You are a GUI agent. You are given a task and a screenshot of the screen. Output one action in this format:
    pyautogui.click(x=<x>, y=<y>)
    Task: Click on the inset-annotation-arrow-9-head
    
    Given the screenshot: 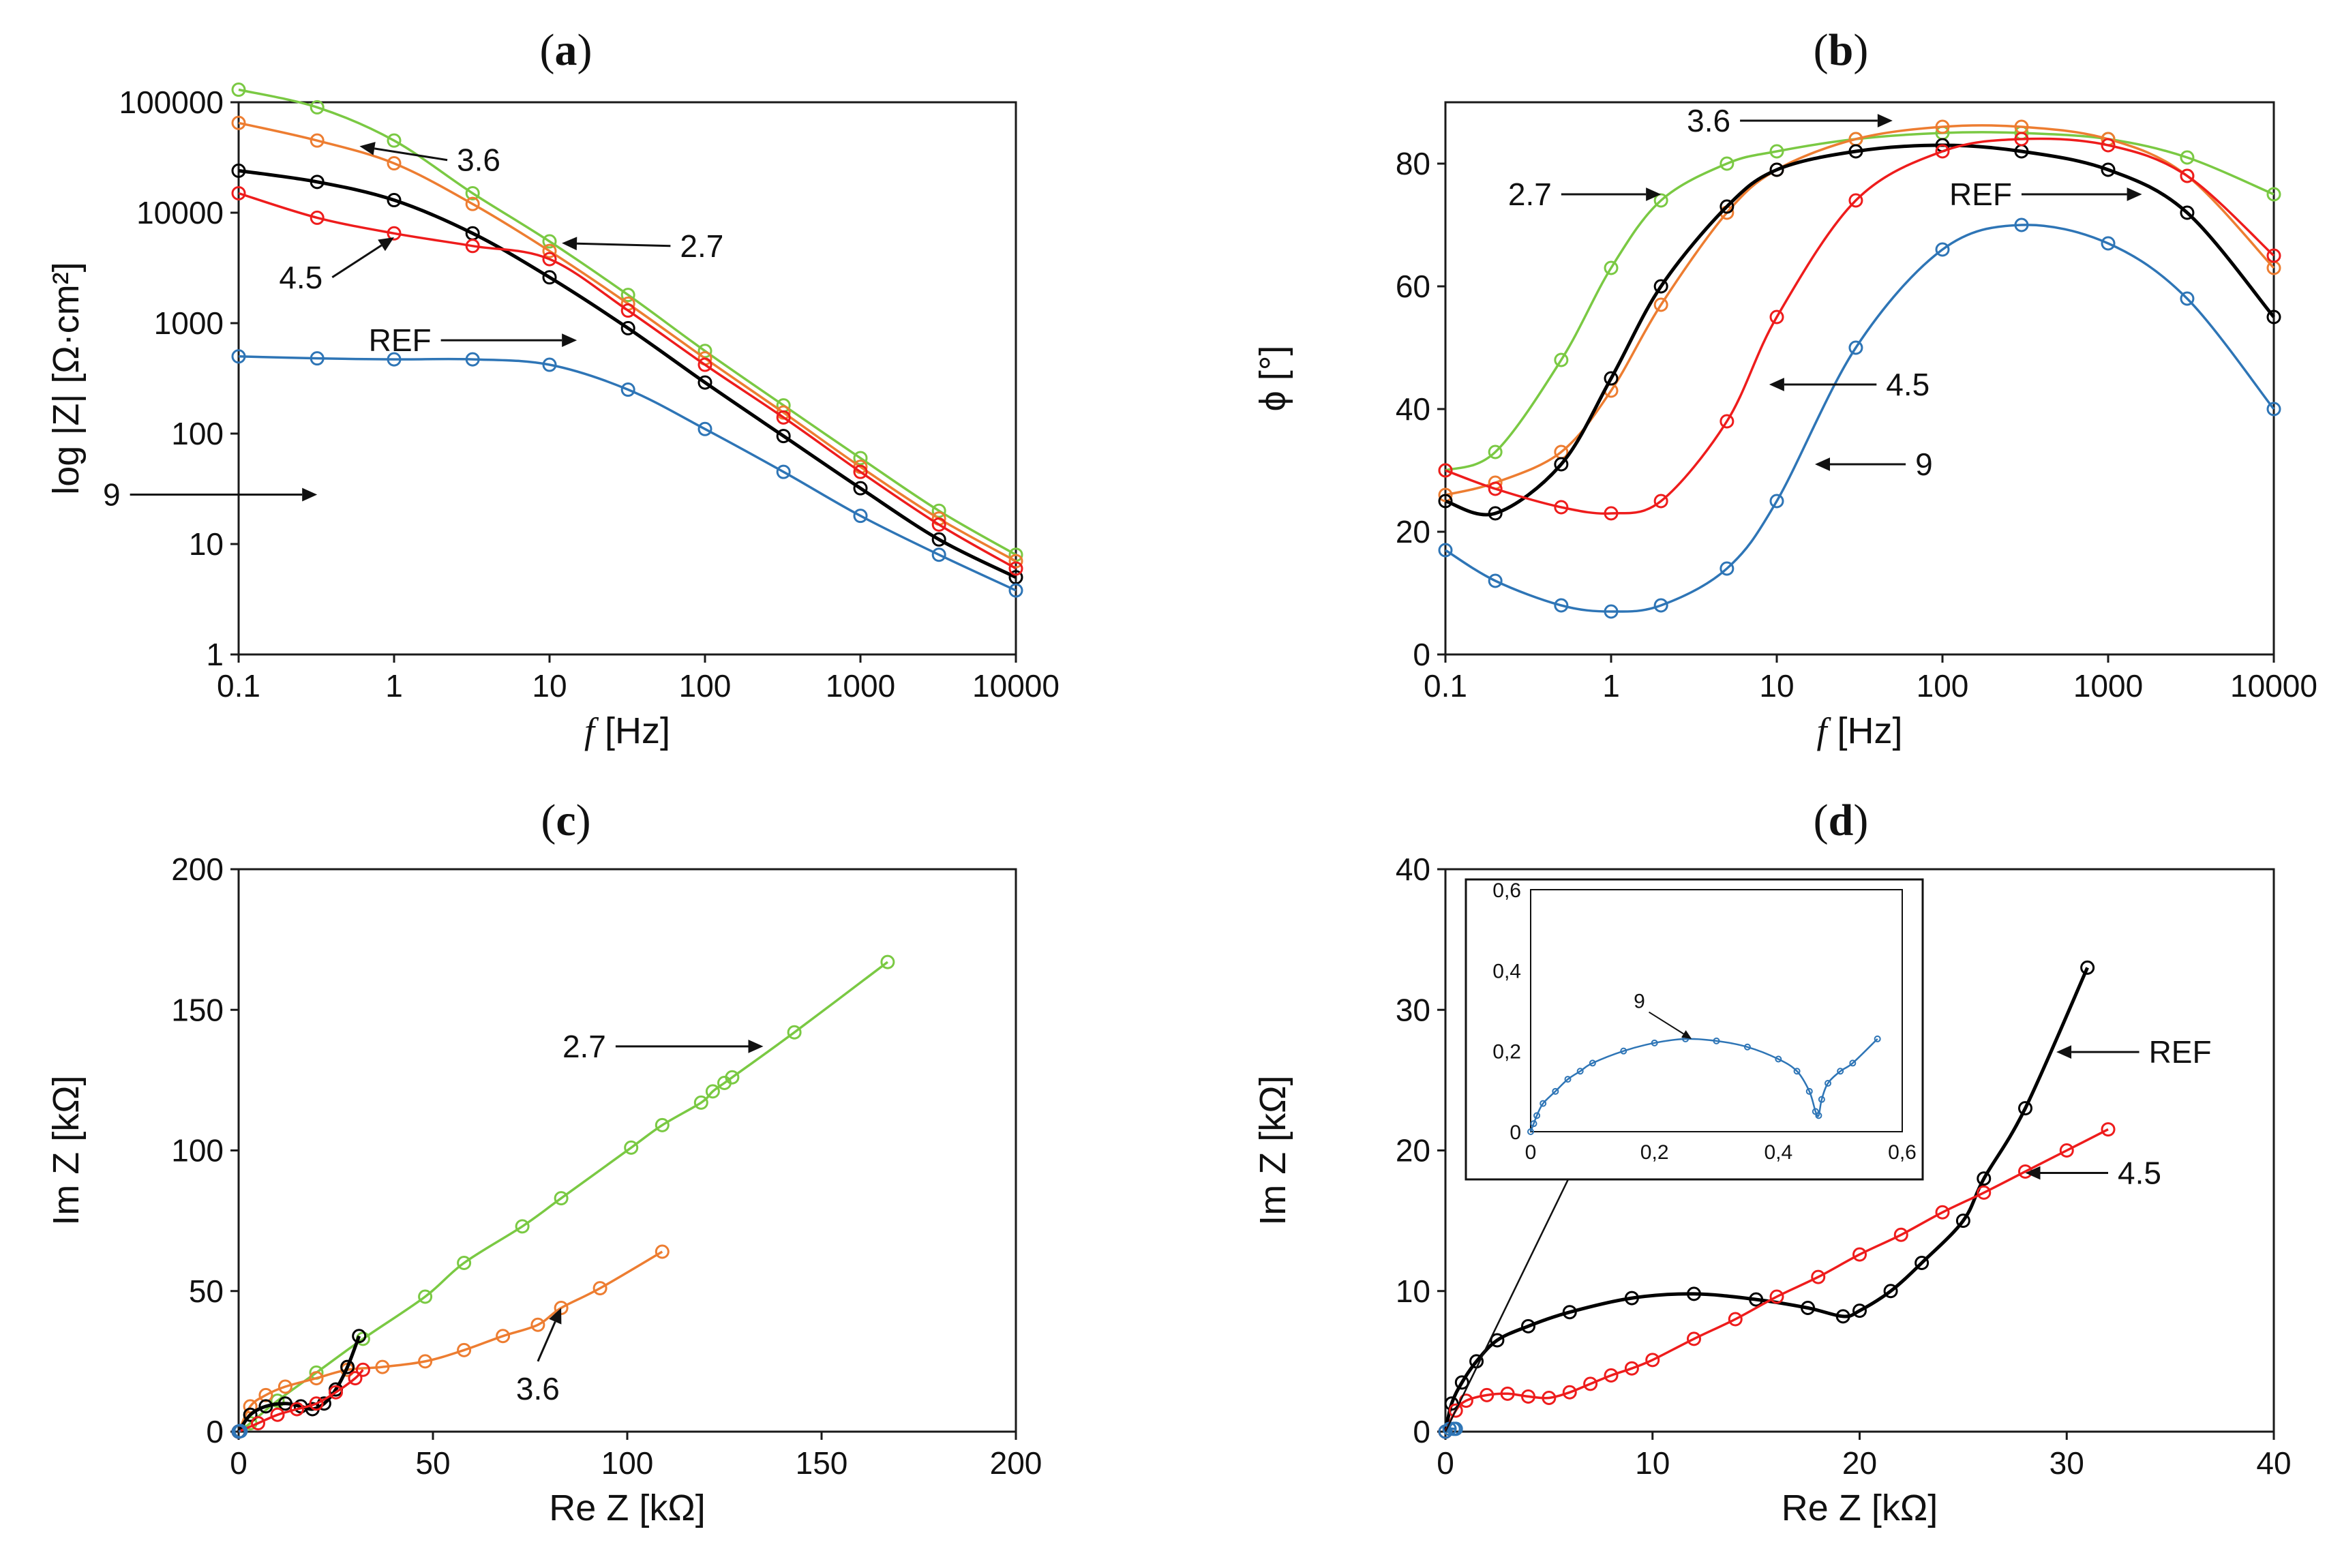 What is the action you would take?
    pyautogui.click(x=1686, y=1034)
    